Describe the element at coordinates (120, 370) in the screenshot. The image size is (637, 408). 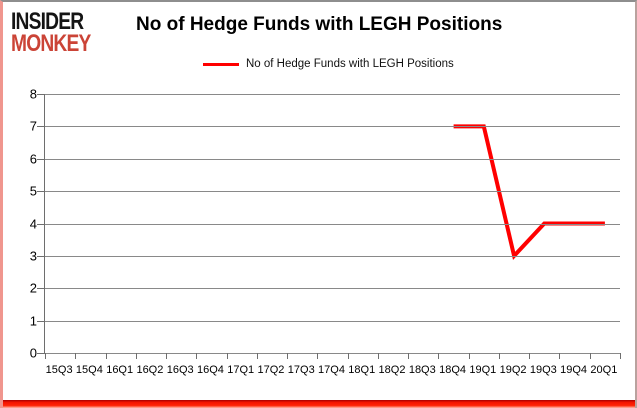
I see `x-axis-label-16Q1: 16Q1` at that location.